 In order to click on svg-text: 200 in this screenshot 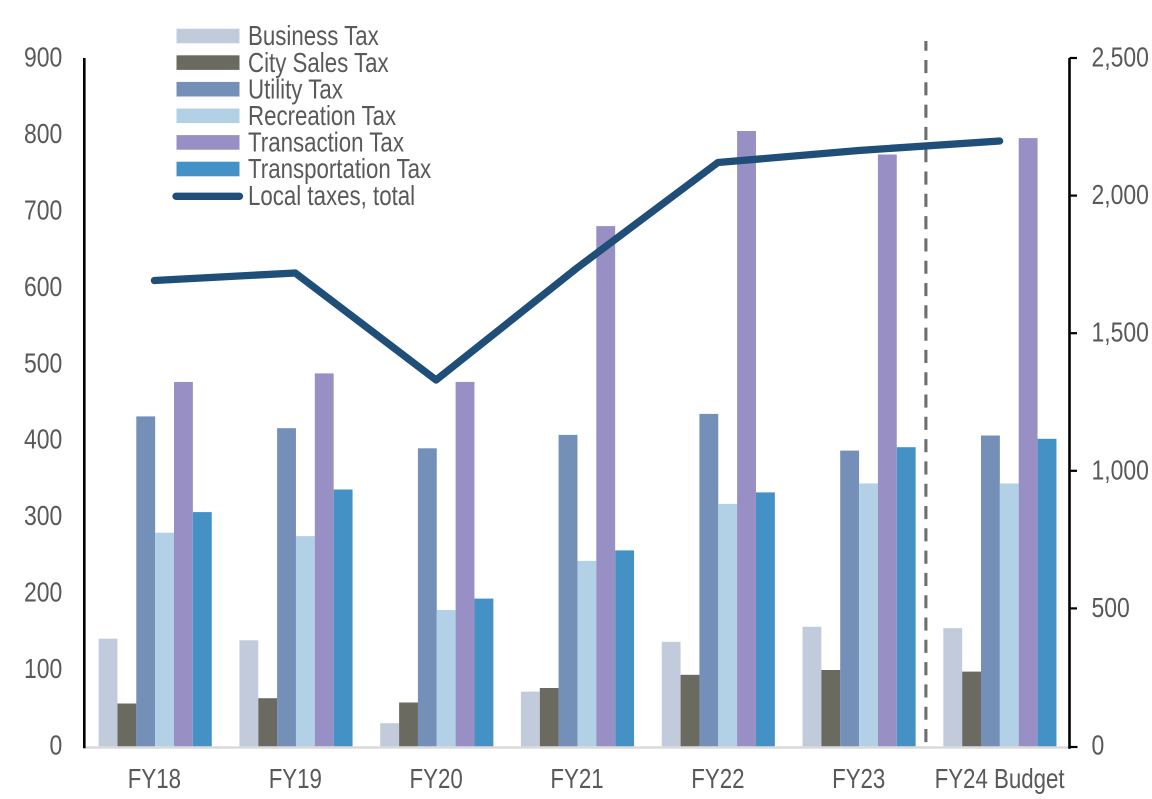, I will do `click(43, 593)`.